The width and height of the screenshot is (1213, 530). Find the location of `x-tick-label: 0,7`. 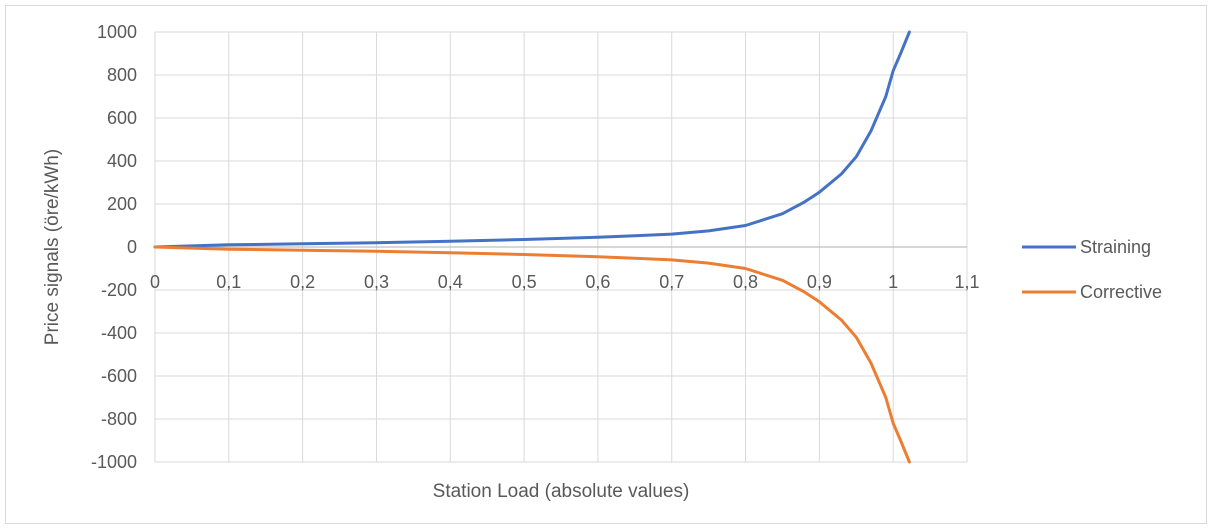

x-tick-label: 0,7 is located at coordinates (671, 282).